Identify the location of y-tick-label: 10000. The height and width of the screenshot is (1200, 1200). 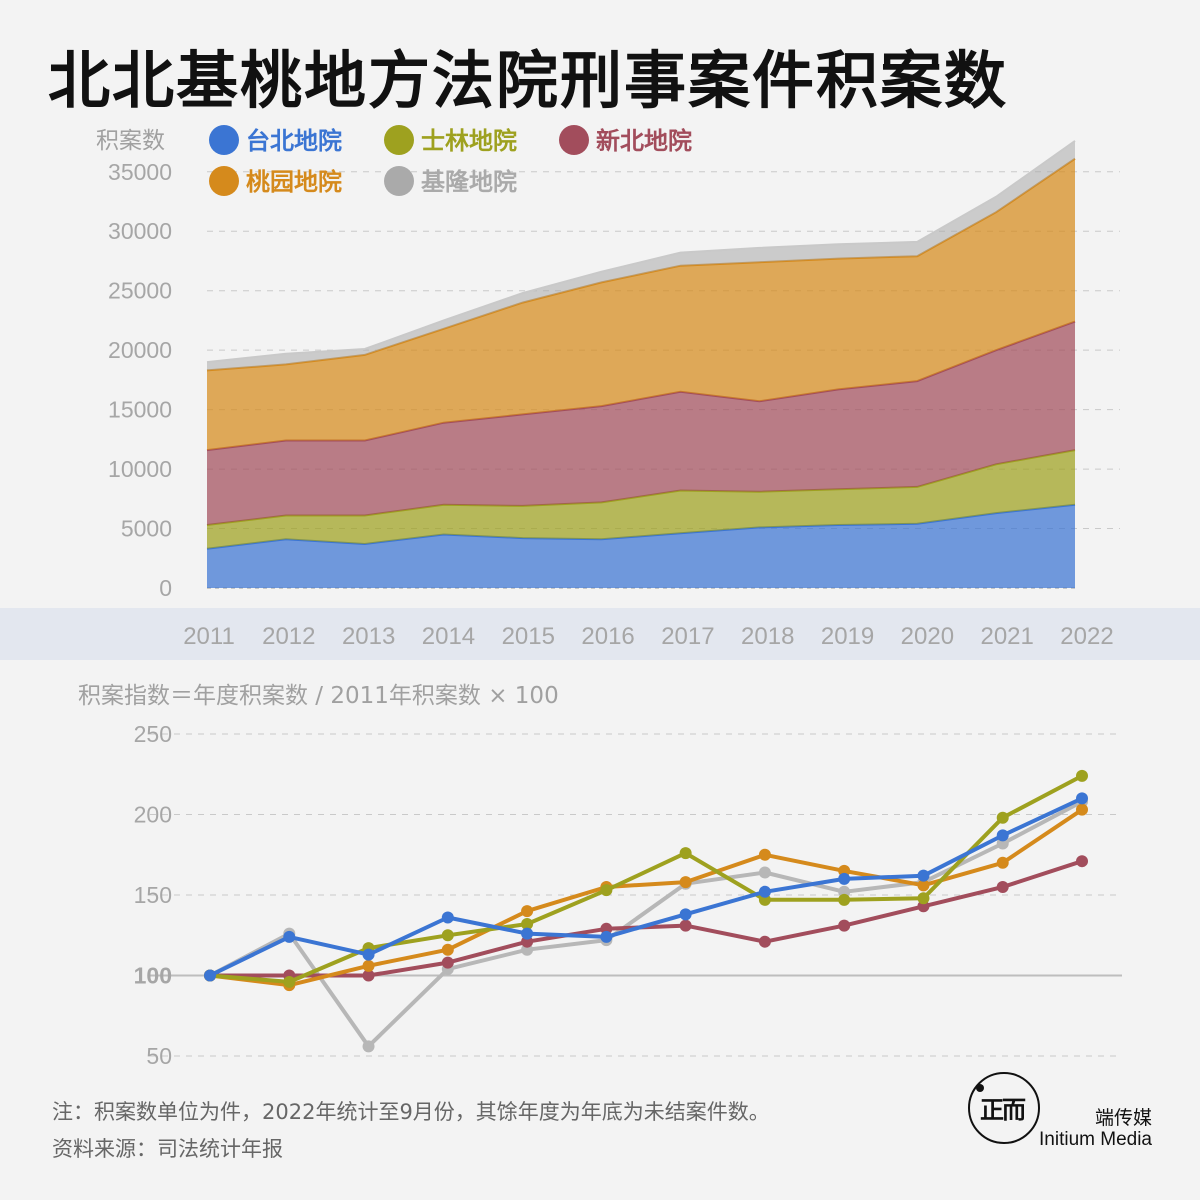
(140, 469).